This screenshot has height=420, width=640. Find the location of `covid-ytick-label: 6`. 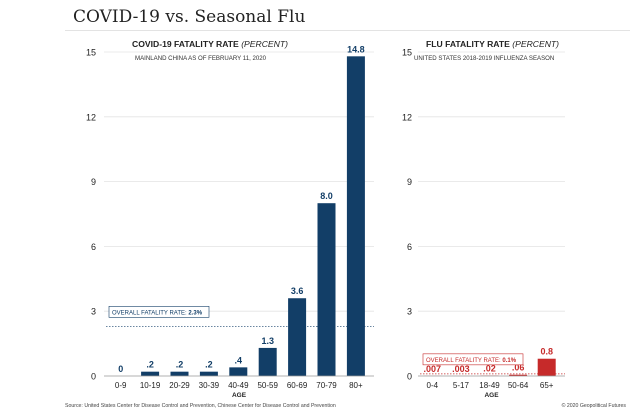

covid-ytick-label: 6 is located at coordinates (93, 247).